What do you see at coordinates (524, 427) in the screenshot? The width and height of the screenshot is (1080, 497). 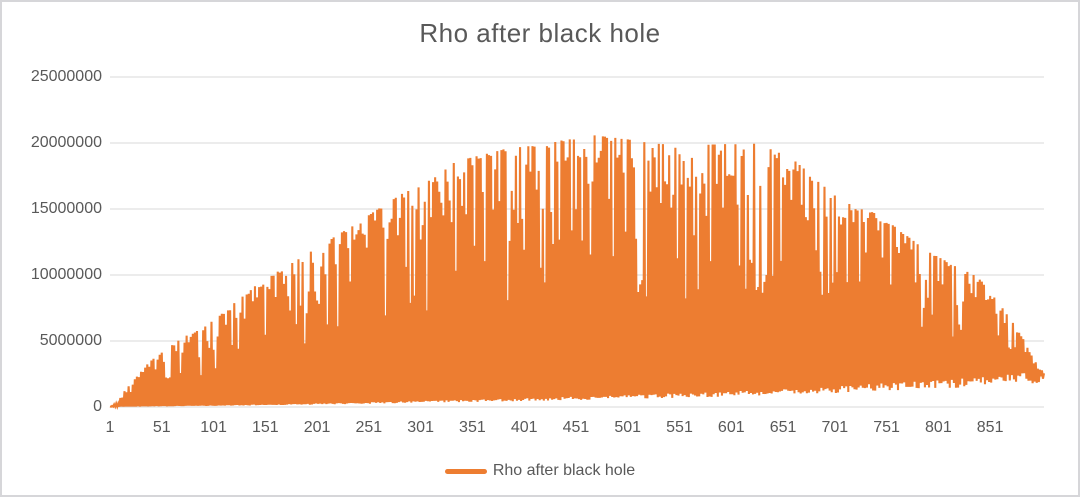 I see `x-tick-label: 401` at bounding box center [524, 427].